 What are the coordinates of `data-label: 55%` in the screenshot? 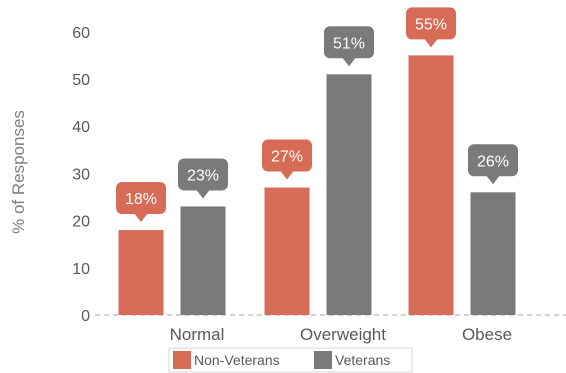 It's located at (431, 24).